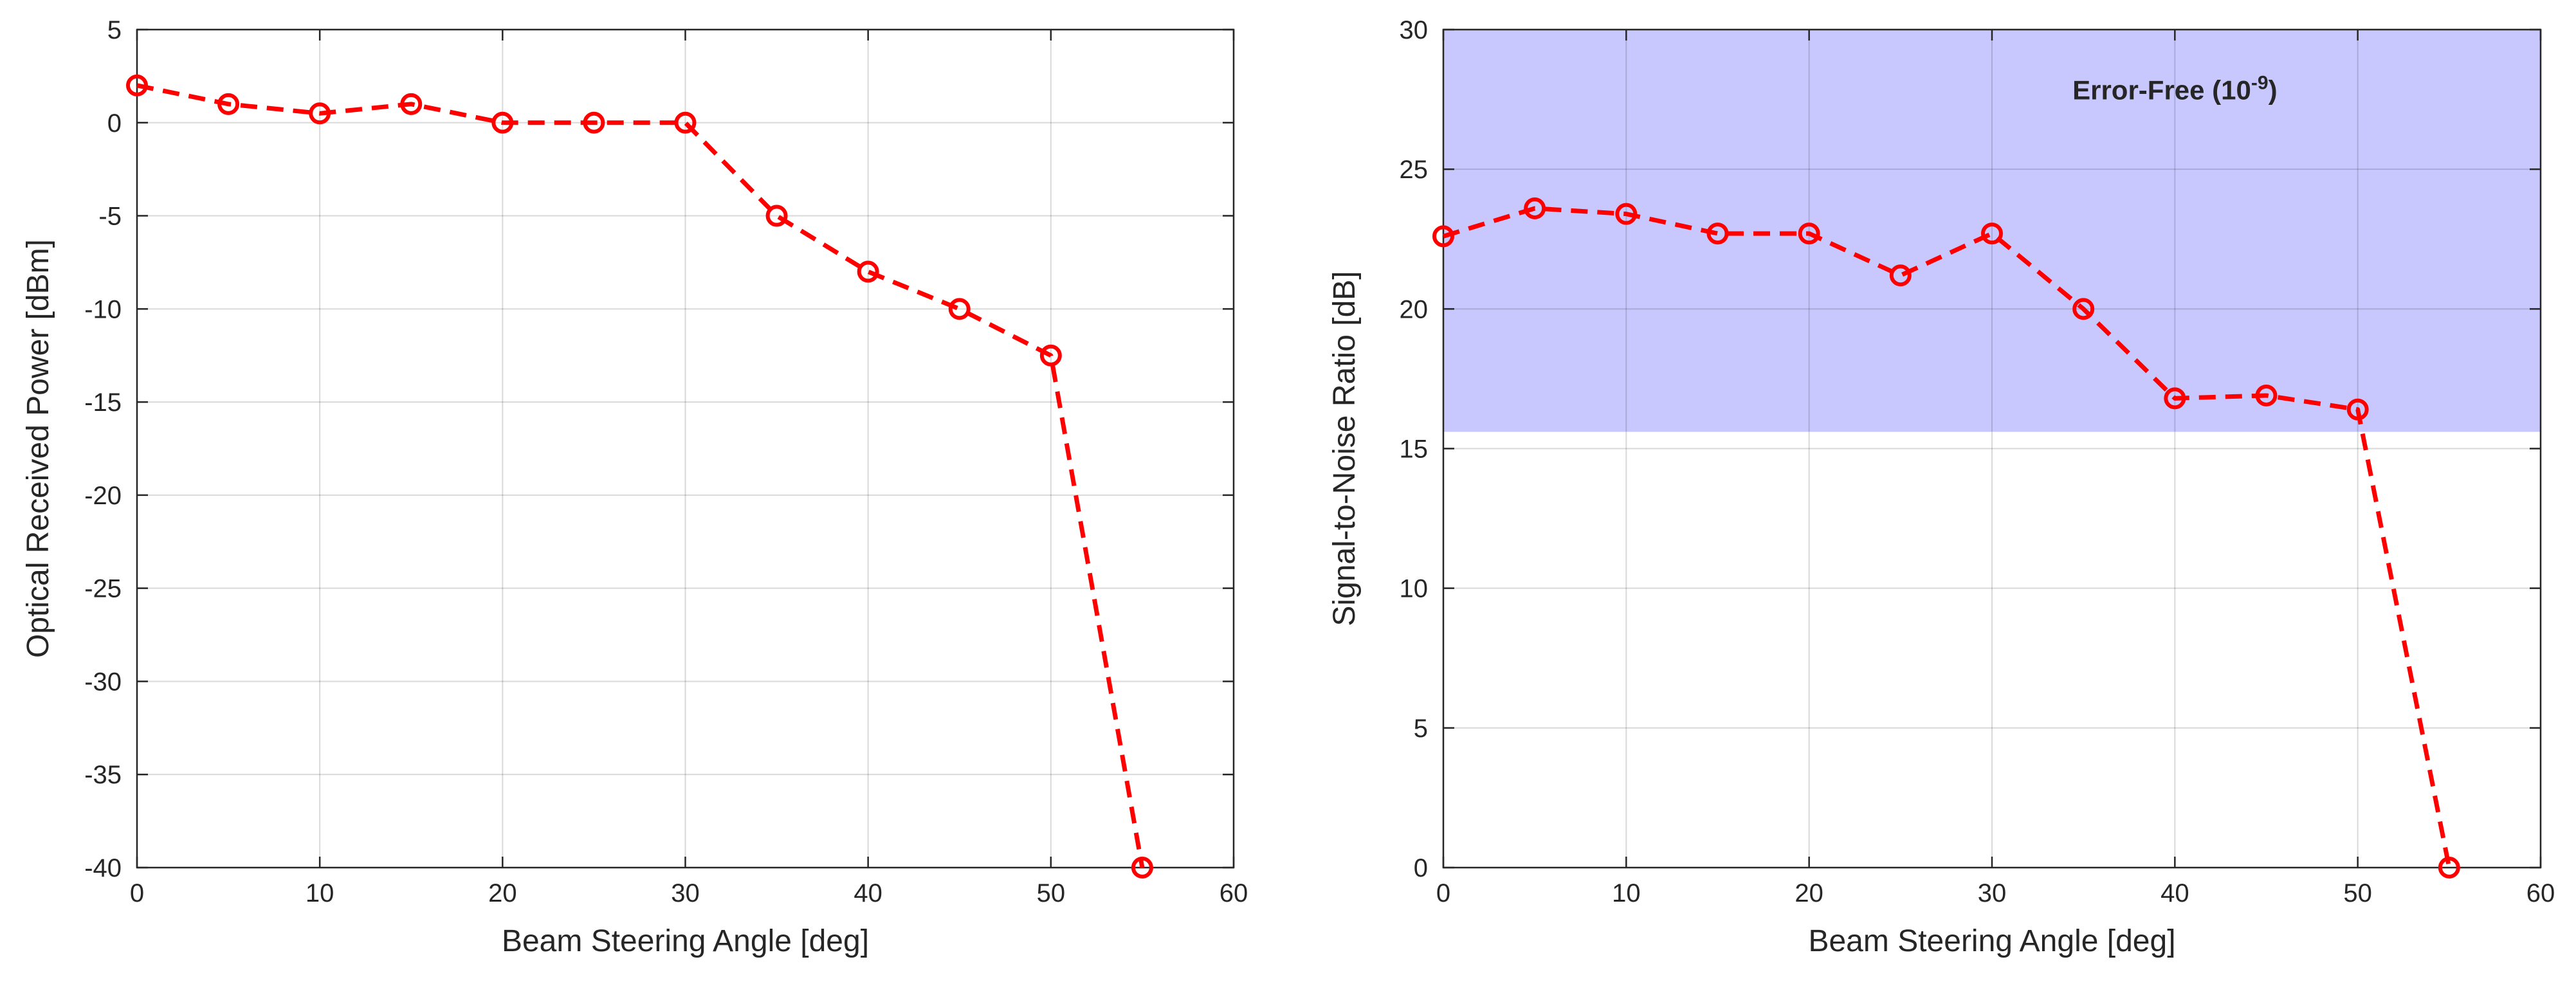 The height and width of the screenshot is (1002, 2576). Describe the element at coordinates (103, 309) in the screenshot. I see `power-y-tick-label: -10` at that location.